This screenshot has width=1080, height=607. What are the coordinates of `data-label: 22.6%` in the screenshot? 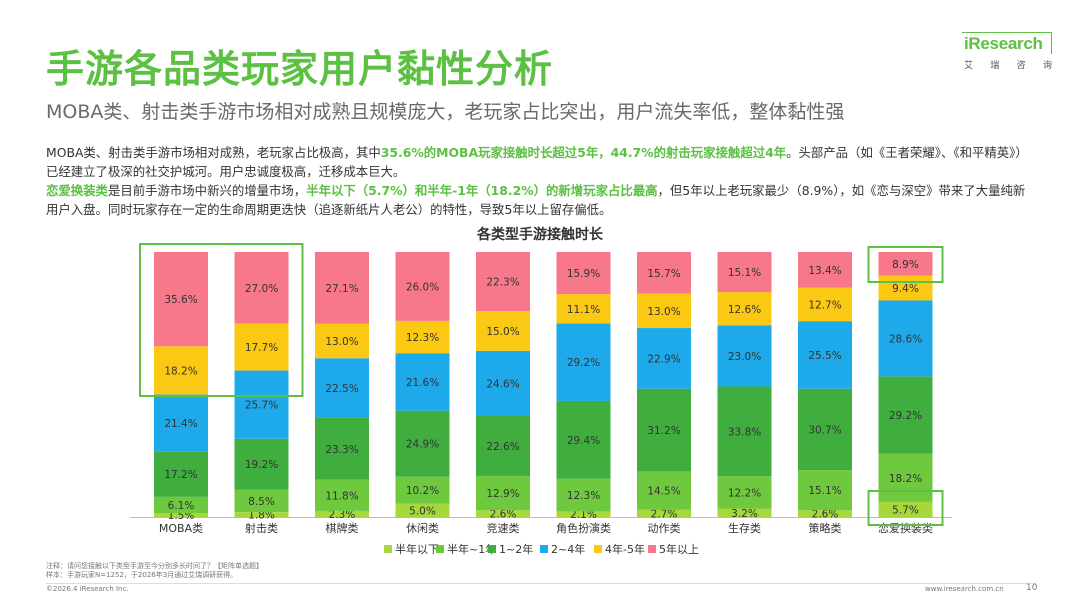 It's located at (502, 447).